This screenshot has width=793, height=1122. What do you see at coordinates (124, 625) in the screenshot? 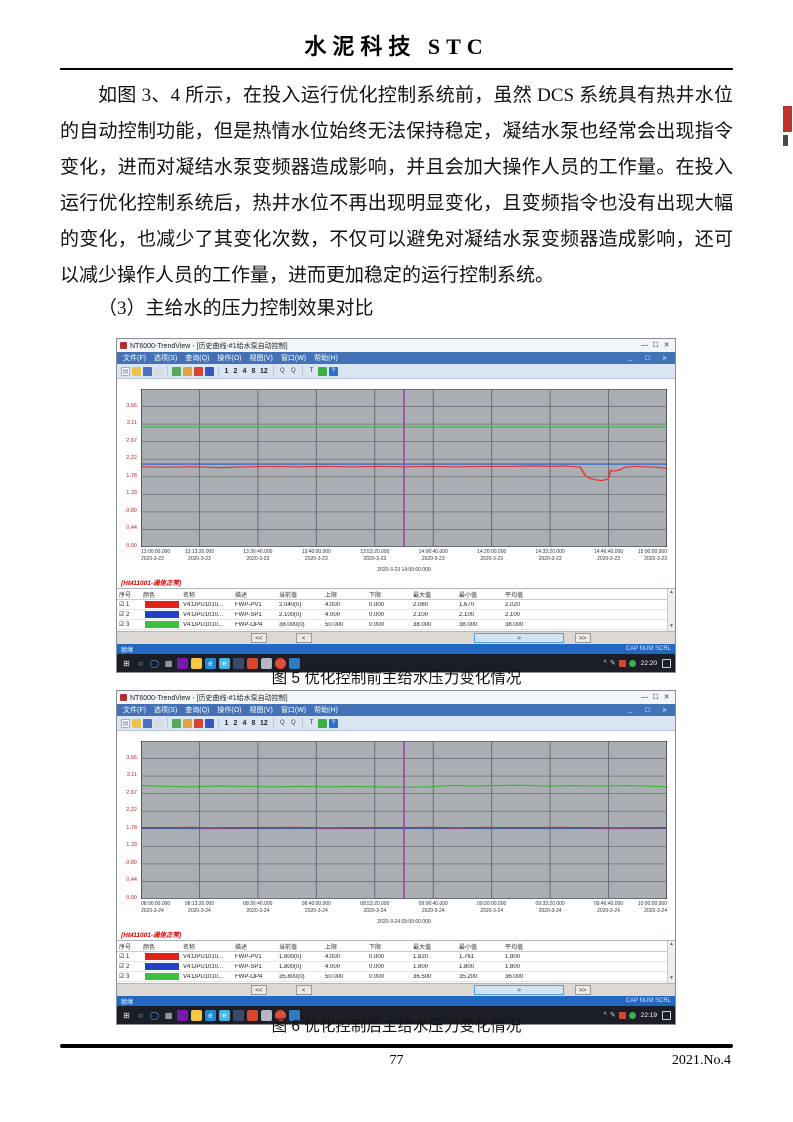
I see `row-checkbox: ☑ 3` at bounding box center [124, 625].